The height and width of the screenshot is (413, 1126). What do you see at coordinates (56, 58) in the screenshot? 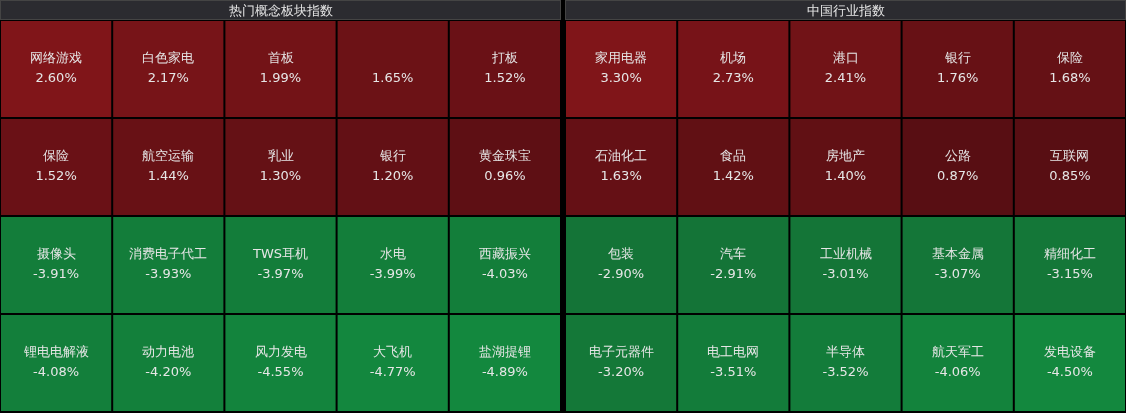
I see `category-label: 网络游戏` at bounding box center [56, 58].